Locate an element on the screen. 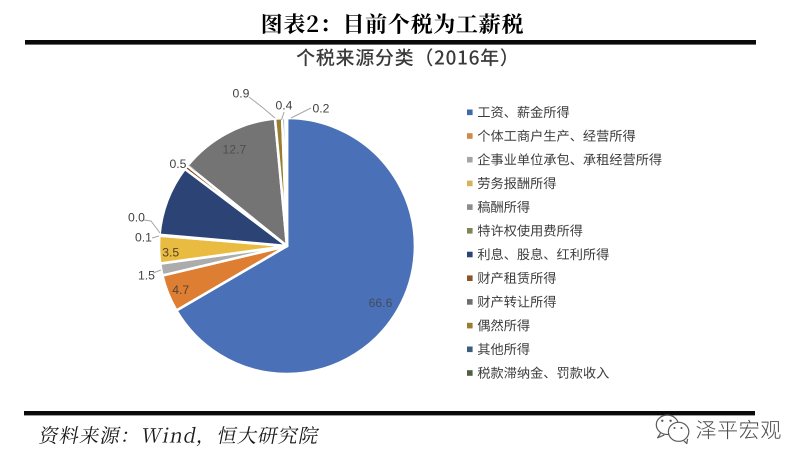 This screenshot has height=464, width=800. svg-text: 4.7 is located at coordinates (180, 290).